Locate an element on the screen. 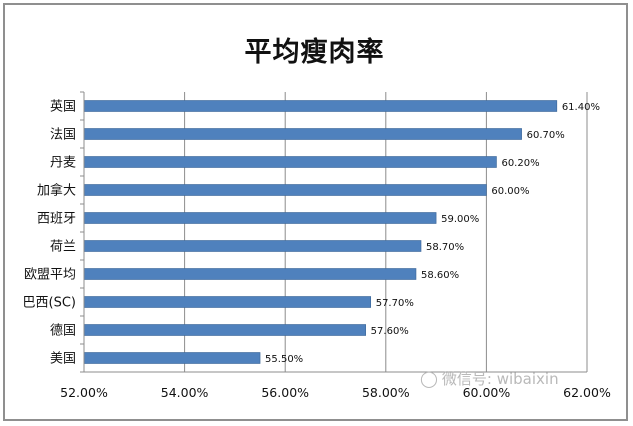  category-label: 法国 is located at coordinates (63, 135).